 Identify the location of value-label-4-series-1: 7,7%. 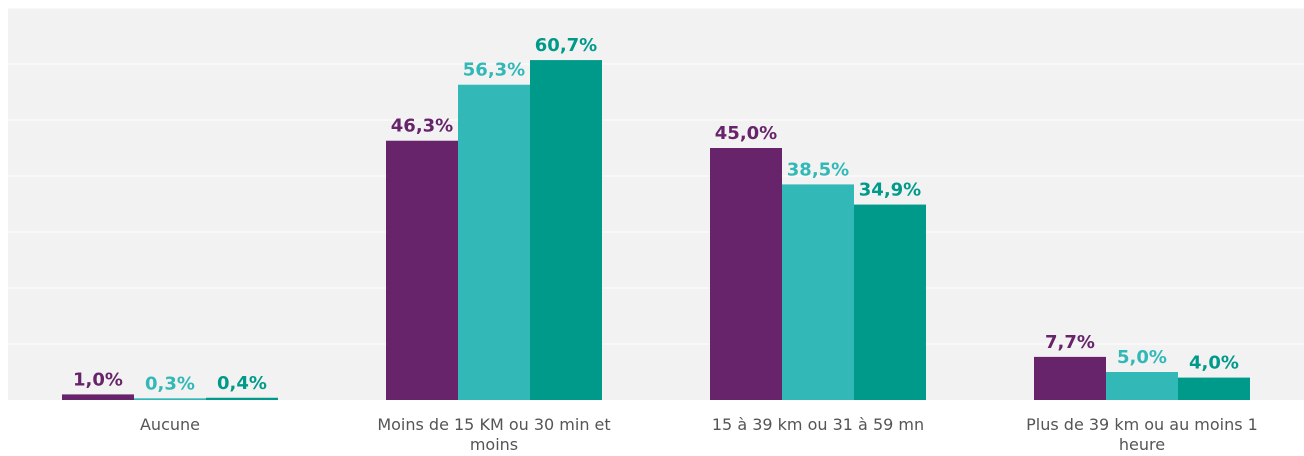
(1070, 342).